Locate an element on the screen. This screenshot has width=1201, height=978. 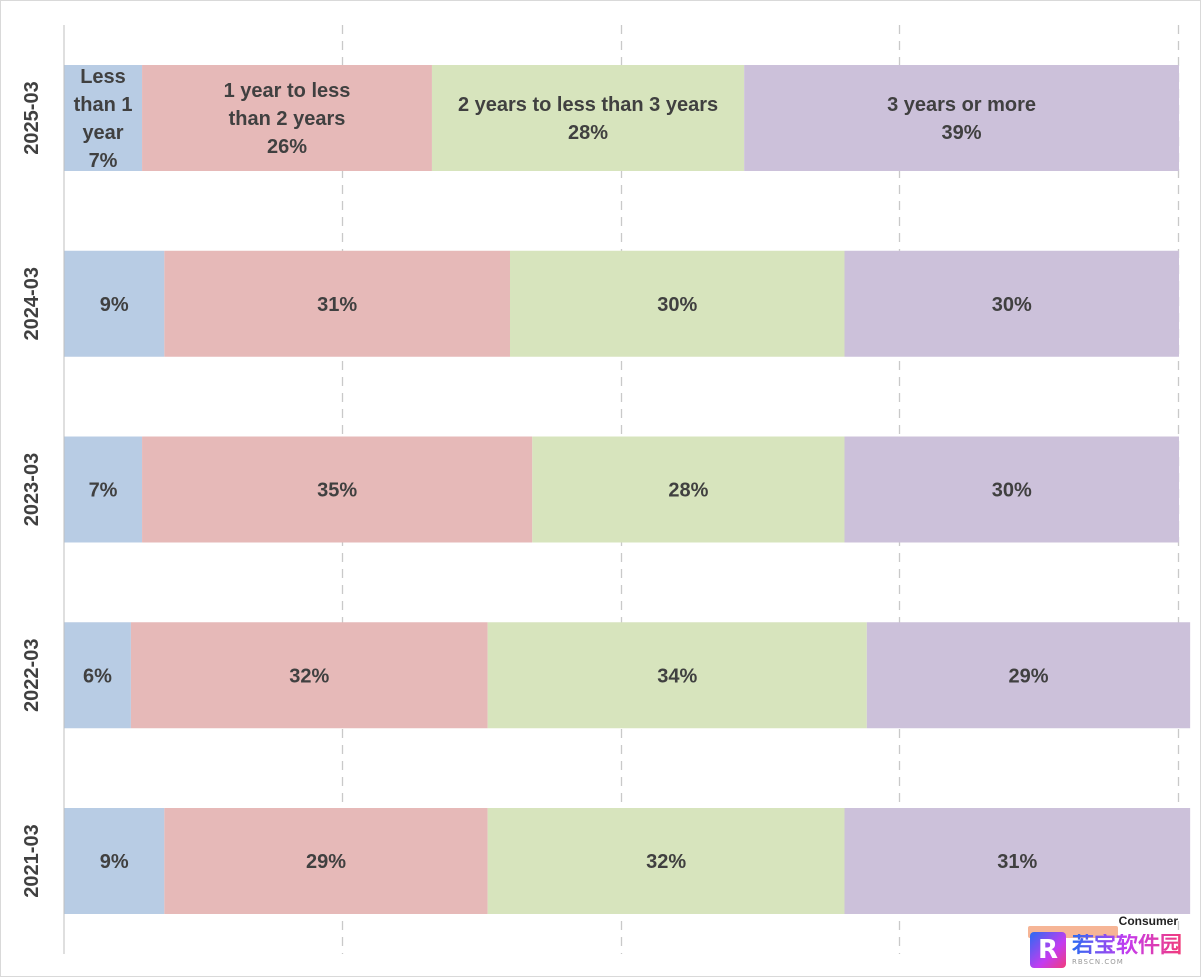
bar-label-2025-03-series-0: Less than 1 year 7% is located at coordinates (103, 119).